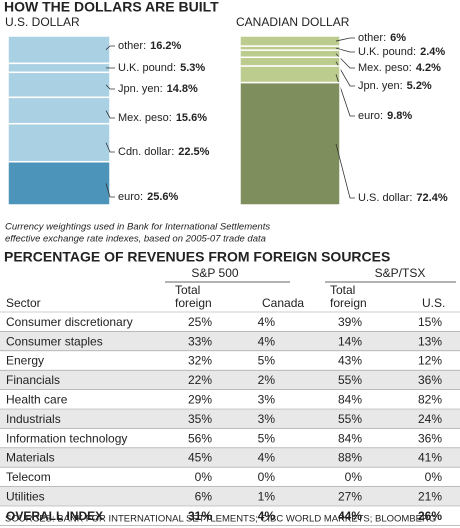 Image resolution: width=460 pixels, height=528 pixels. What do you see at coordinates (200, 361) in the screenshot?
I see `table-cell: 32%` at bounding box center [200, 361].